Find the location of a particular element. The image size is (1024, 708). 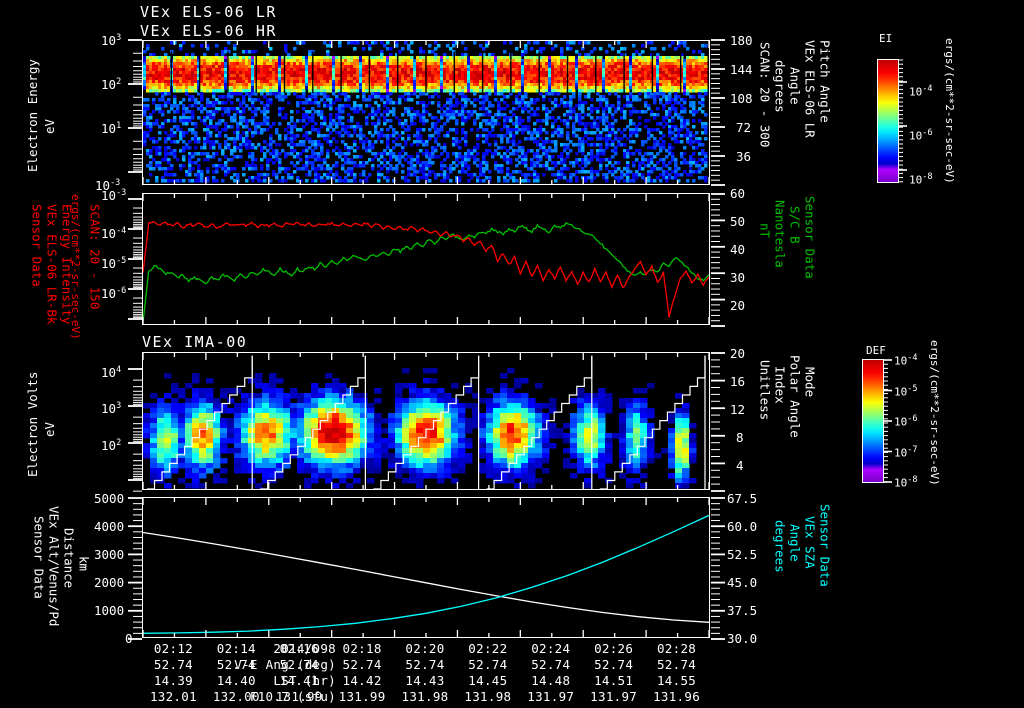

panel2-llabel-0: Sensor Data is located at coordinates (37, 245).